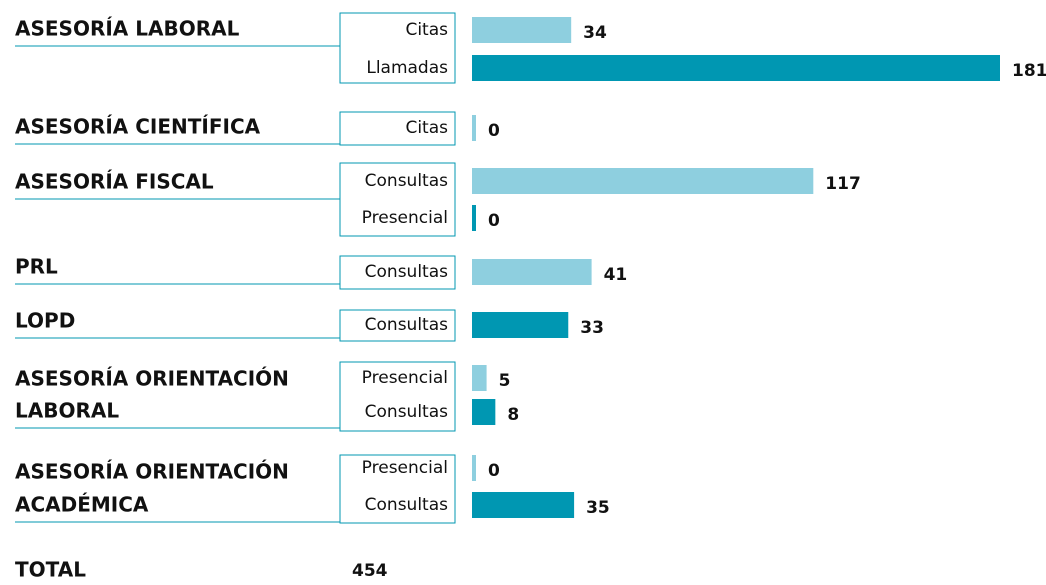 The width and height of the screenshot is (1046, 585). Describe the element at coordinates (67, 411) in the screenshot. I see `group-label: LABORAL` at that location.